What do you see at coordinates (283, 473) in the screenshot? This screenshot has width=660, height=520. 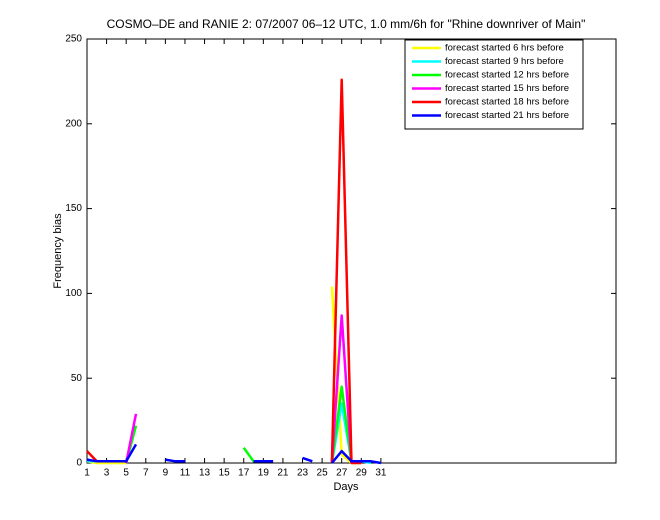 I see `x-tick-label: 21` at bounding box center [283, 473].